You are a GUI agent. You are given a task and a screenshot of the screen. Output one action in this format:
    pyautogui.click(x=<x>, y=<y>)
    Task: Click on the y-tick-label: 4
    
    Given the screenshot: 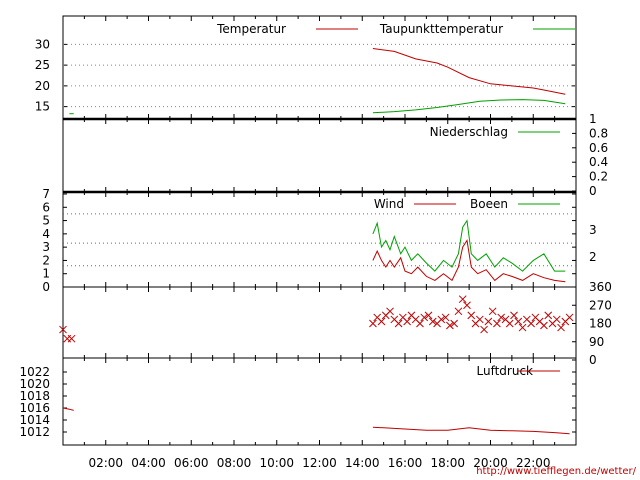 What is the action you would take?
    pyautogui.click(x=46, y=234)
    